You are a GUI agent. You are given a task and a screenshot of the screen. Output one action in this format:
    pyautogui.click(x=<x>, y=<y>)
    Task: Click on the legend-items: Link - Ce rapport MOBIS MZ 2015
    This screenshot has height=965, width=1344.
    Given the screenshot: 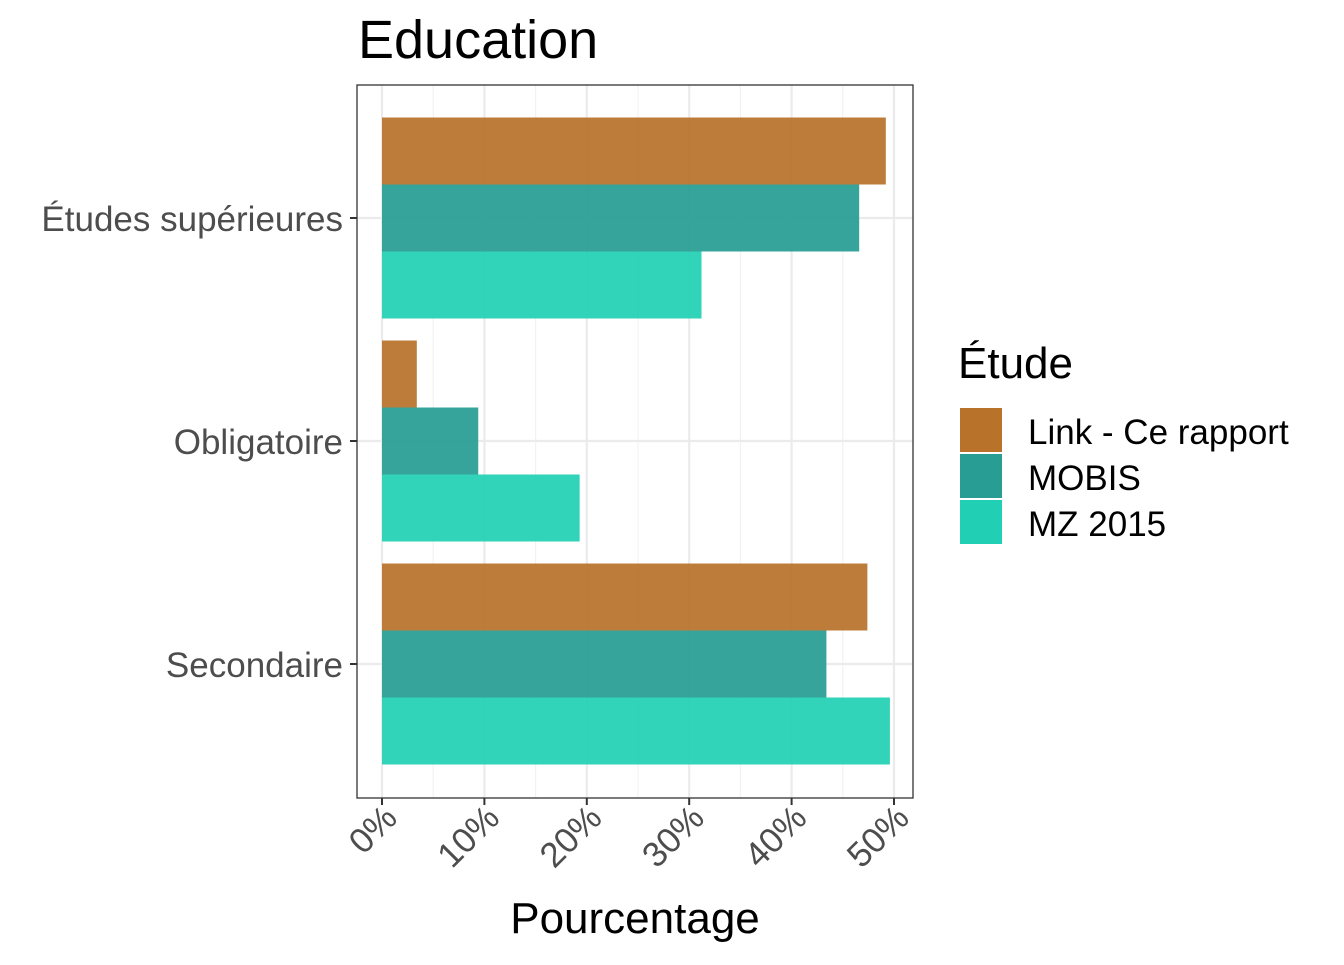 What is the action you would take?
    pyautogui.click(x=1124, y=476)
    